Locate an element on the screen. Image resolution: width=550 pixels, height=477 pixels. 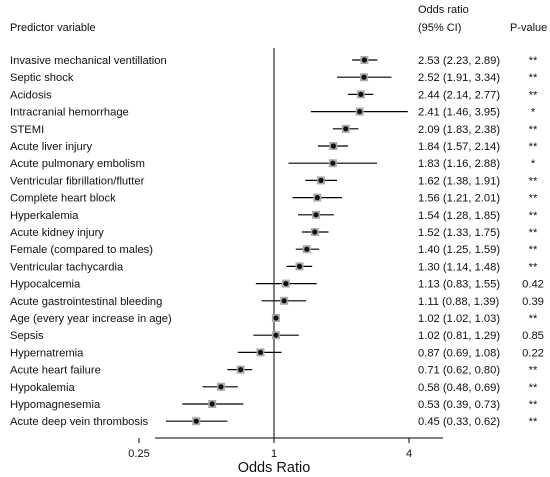
row-label: Intracranial hemorrhage is located at coordinates (69, 113).